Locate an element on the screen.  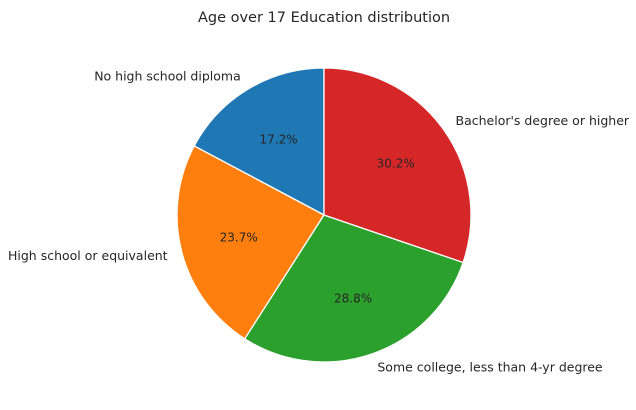
percentage-labels: 17.2% 23.7% 28.8% 30.2% is located at coordinates (317, 218).